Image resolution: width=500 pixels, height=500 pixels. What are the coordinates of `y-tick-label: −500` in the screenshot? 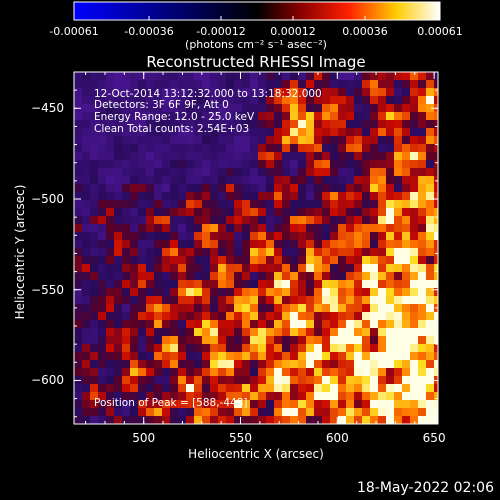 It's located at (47, 199).